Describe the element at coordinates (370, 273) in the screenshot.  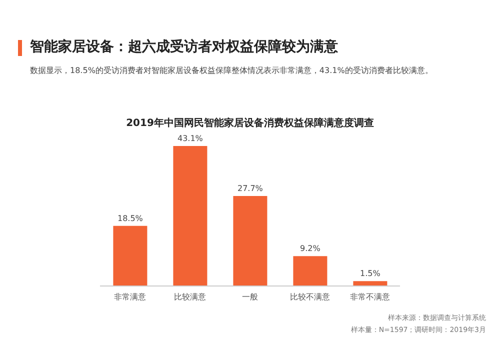
I see `data-label: 1.5%` at that location.